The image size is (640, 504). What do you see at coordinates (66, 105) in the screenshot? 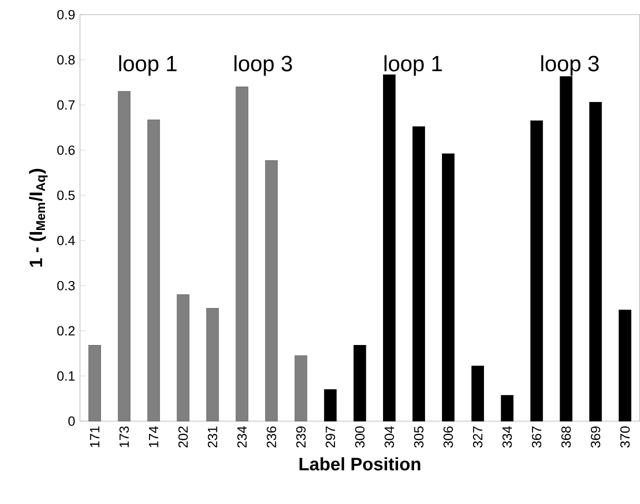
I see `y-tick-label: 0.7` at bounding box center [66, 105].